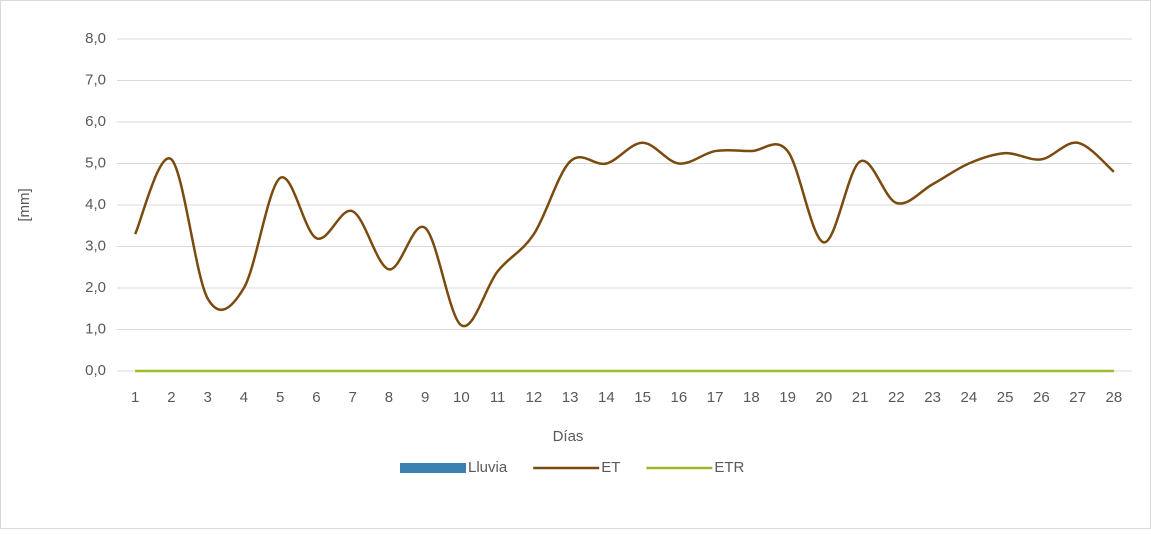 The height and width of the screenshot is (534, 1151). I want to click on x-tick-label: 26, so click(1041, 397).